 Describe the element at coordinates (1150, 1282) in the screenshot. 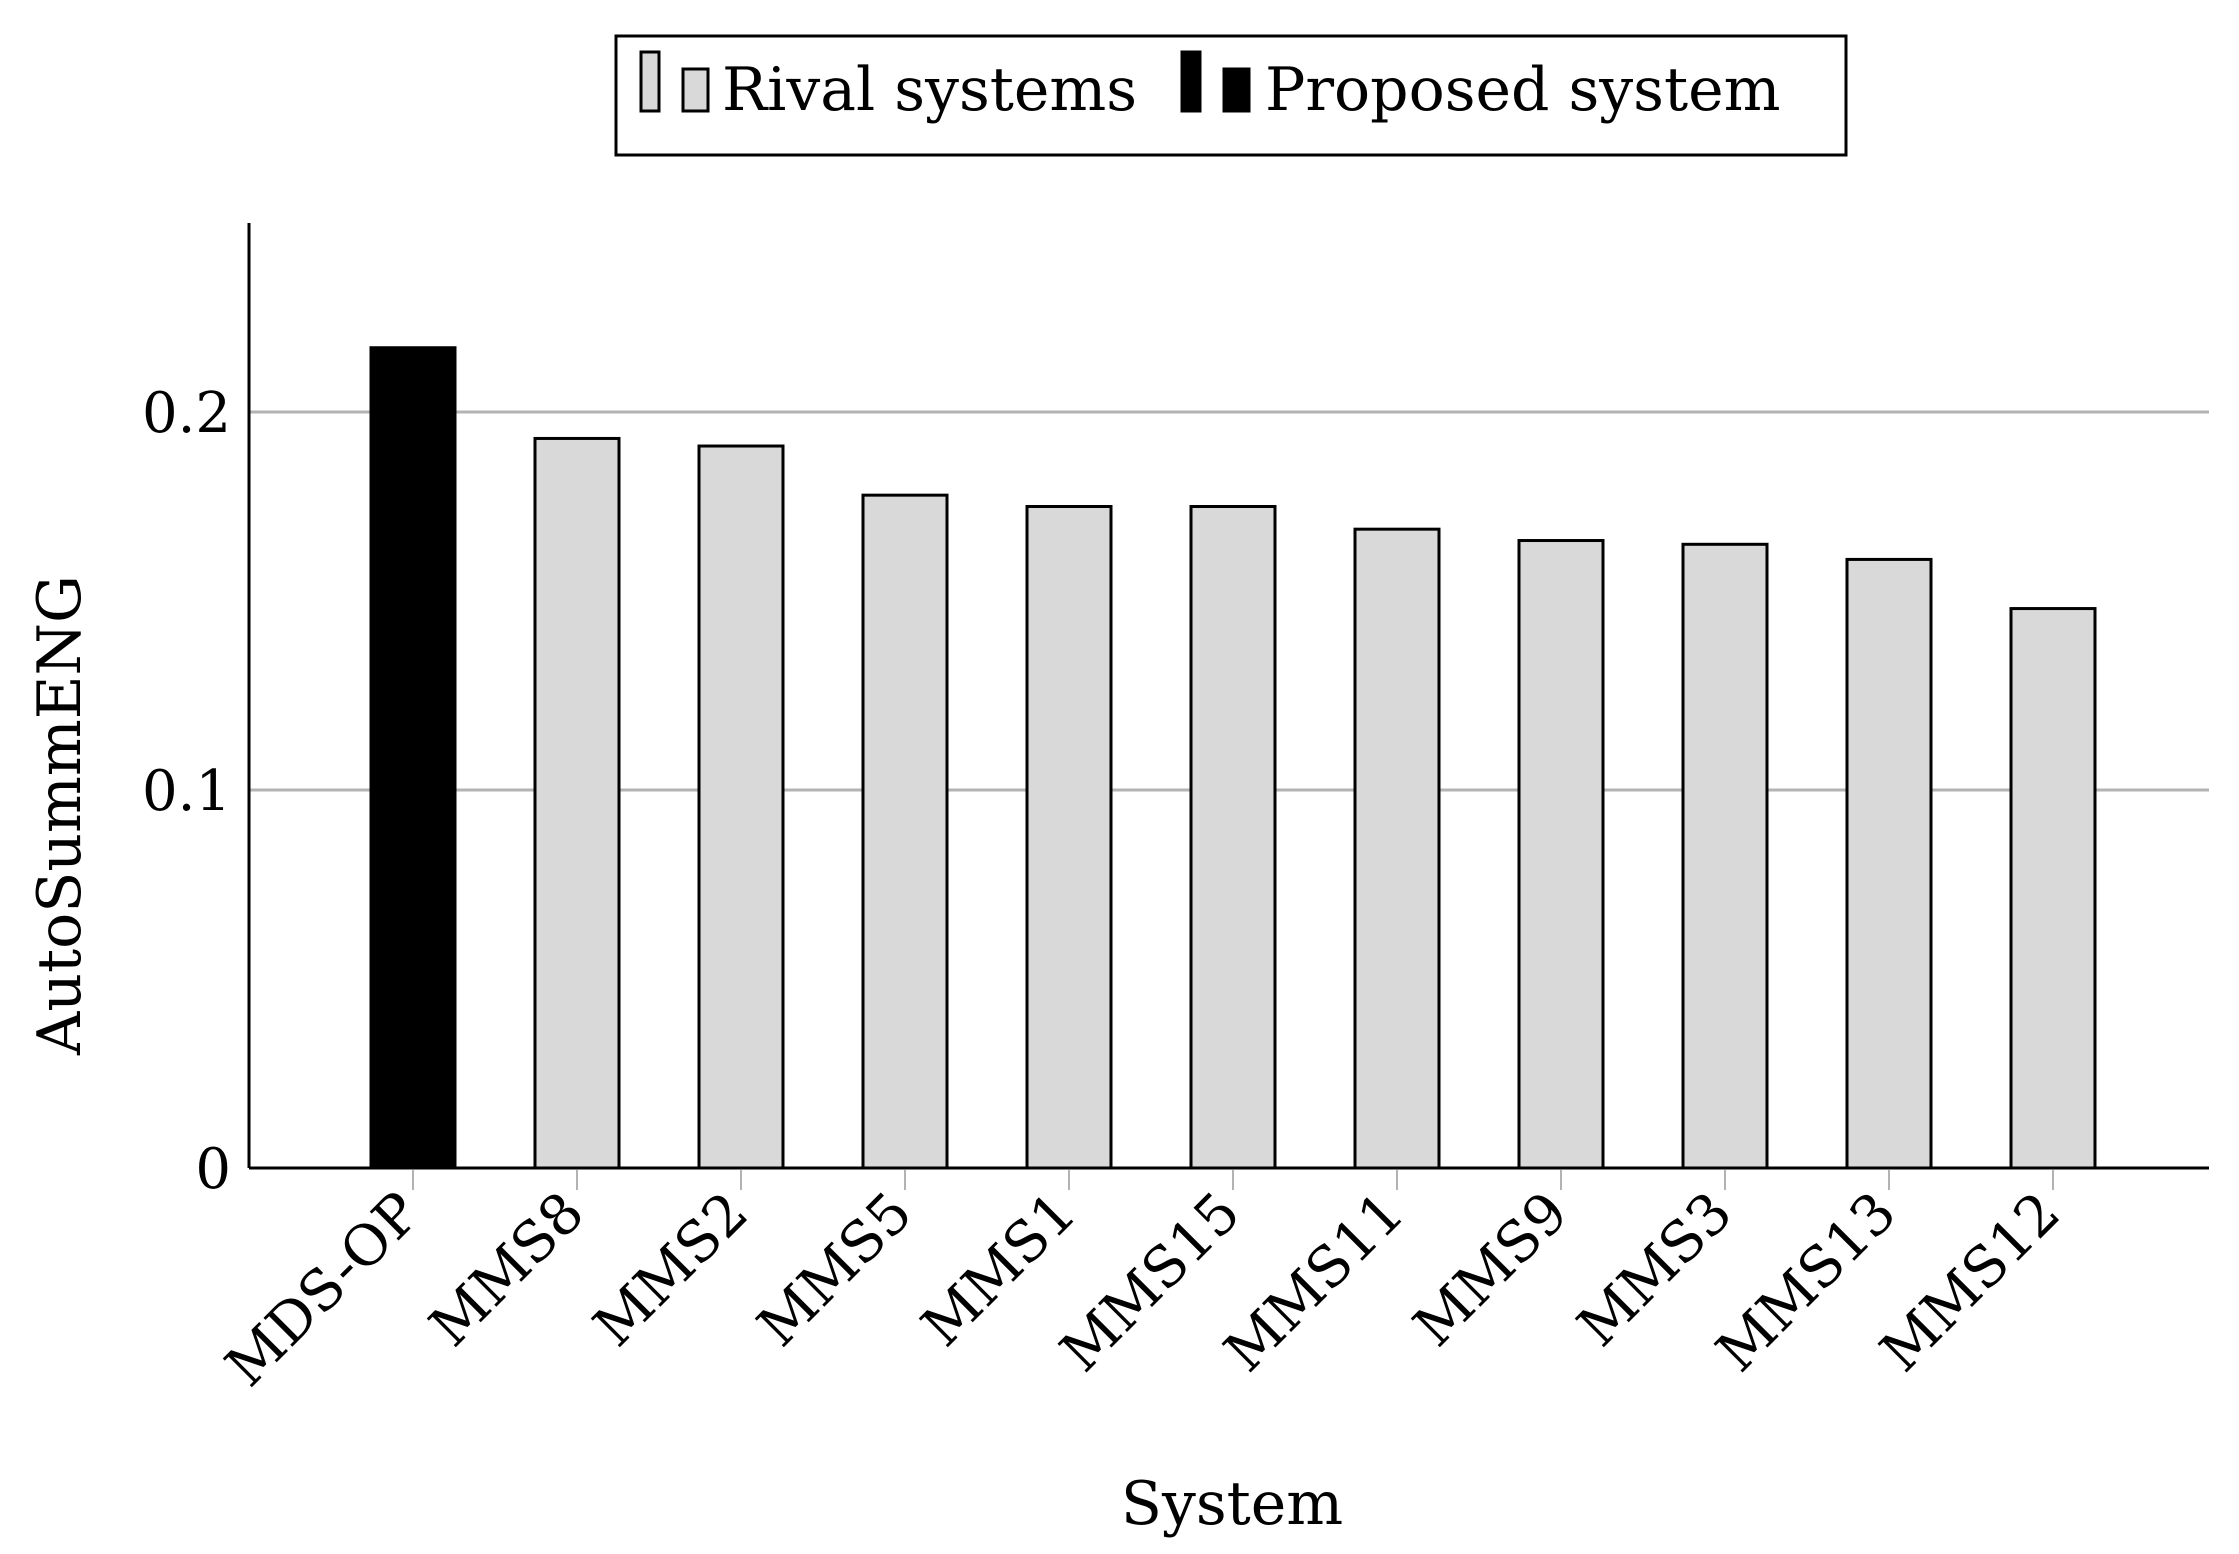

I see `x-tick-label: MMS15` at that location.